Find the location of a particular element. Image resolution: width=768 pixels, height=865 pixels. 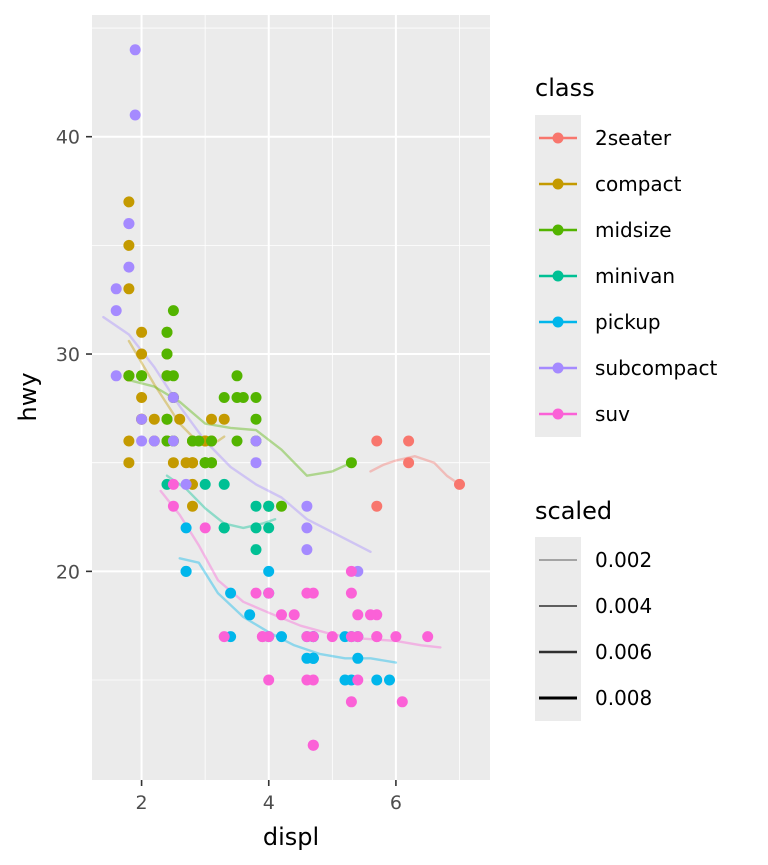

legend-key-point-suv is located at coordinates (558, 414).